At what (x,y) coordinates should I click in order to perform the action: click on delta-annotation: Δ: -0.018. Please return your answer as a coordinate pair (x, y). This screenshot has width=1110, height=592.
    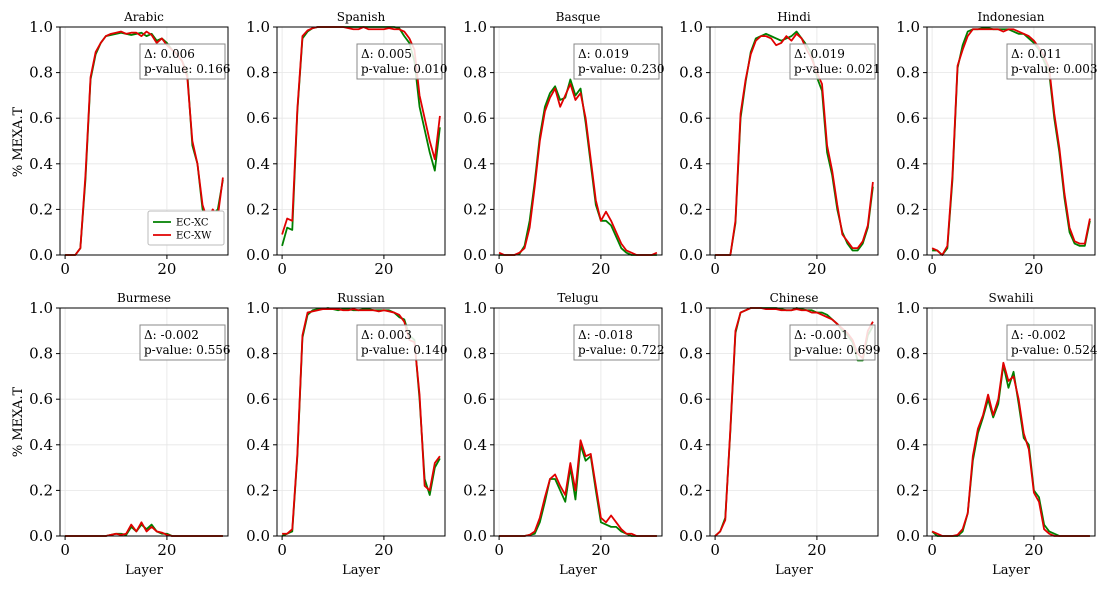
    Looking at the image, I should click on (605, 335).